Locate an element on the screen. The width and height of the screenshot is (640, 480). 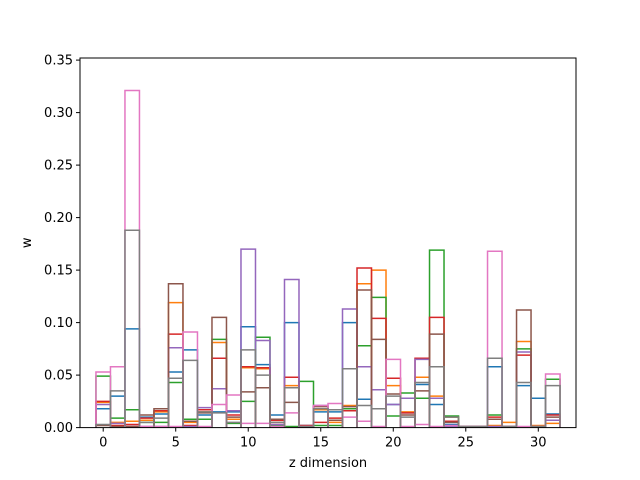
y-tick-label: 0.15 is located at coordinates (58, 271).